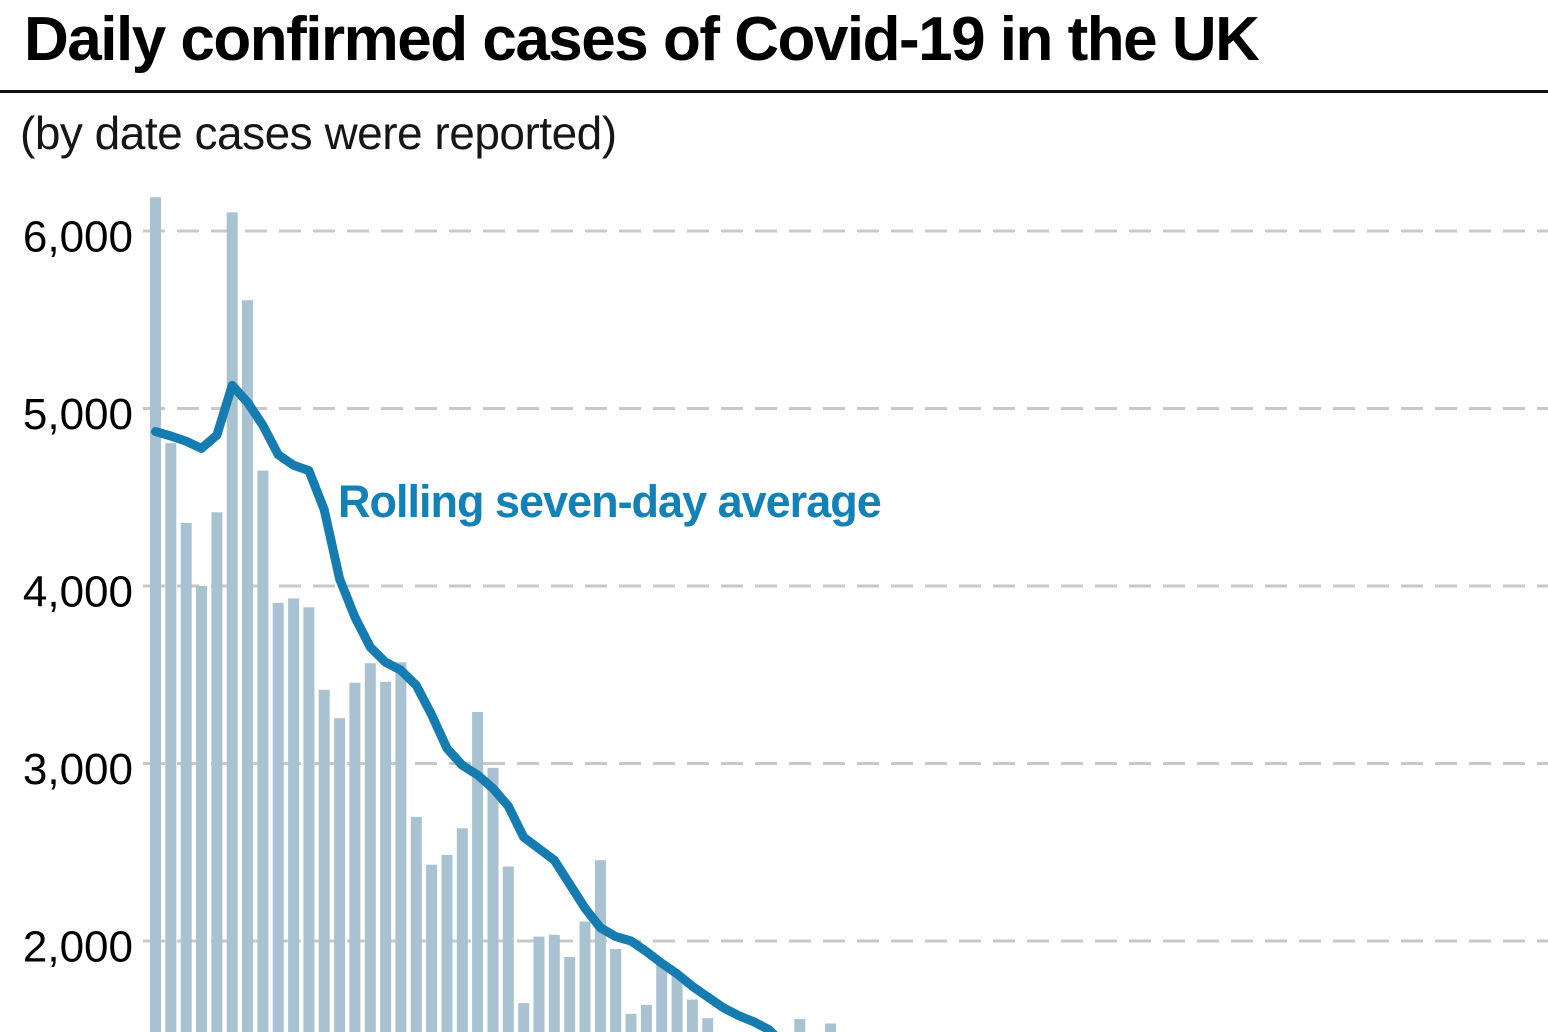 The image size is (1548, 1032). Describe the element at coordinates (78, 592) in the screenshot. I see `y-tick-label-4,000: 4,000` at that location.